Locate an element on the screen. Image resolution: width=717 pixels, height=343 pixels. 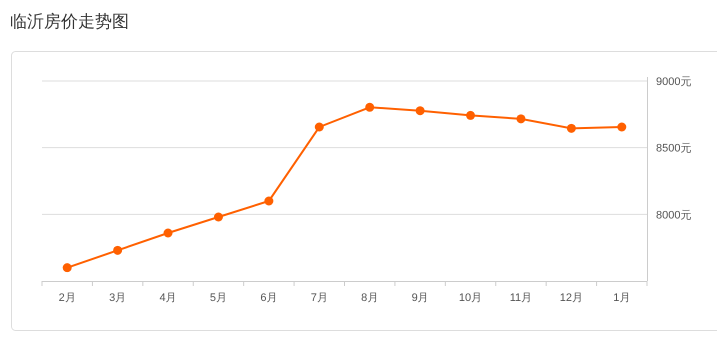
x-tick-label: 8月 is located at coordinates (369, 298).